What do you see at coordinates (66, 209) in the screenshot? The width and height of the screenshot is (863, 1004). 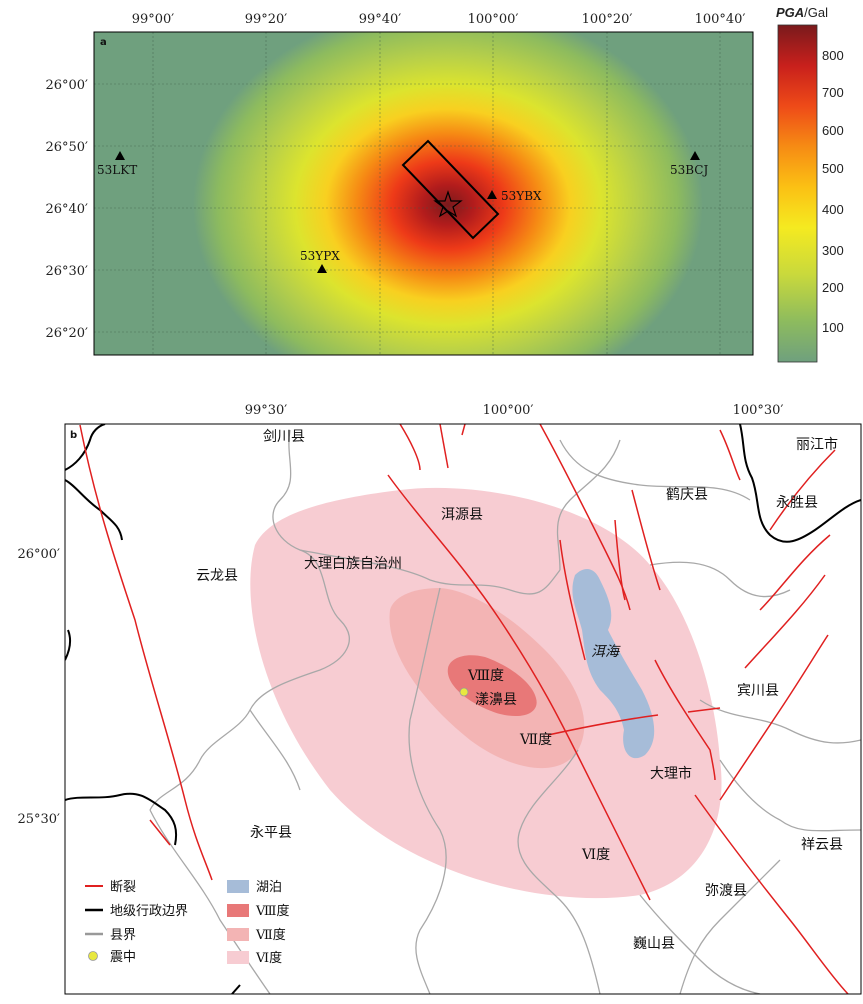 I see `y-tick-label: 26°40′` at bounding box center [66, 209].